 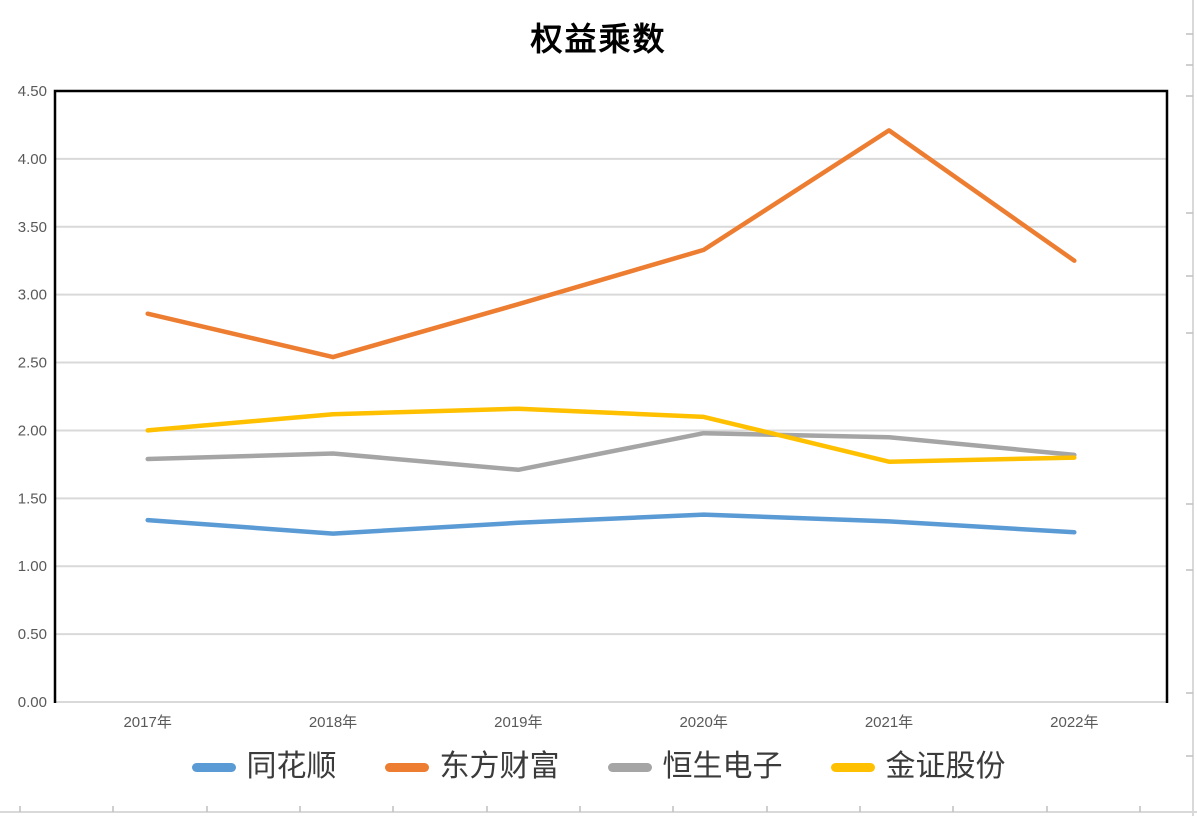 I want to click on x-axis-tick-label: 2018年, so click(x=333, y=722).